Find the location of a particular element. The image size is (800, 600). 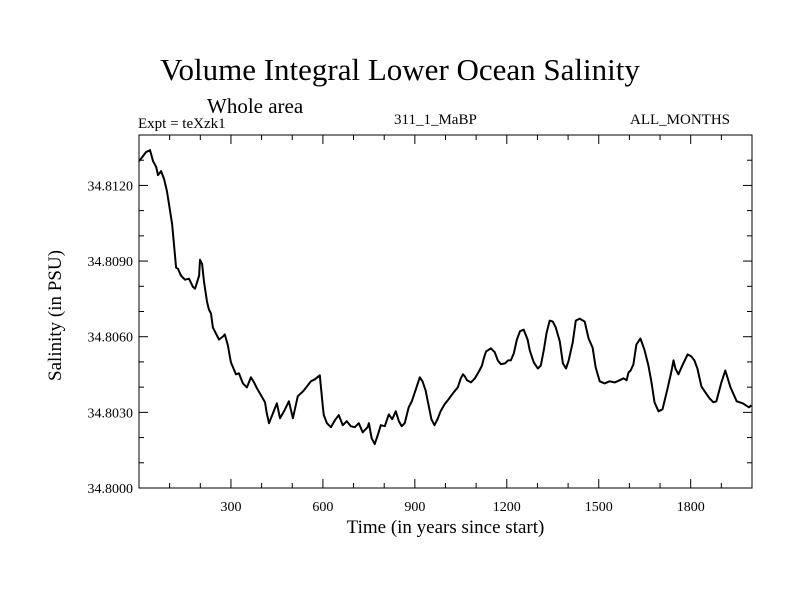

x-tick-label: 600 is located at coordinates (322, 507).